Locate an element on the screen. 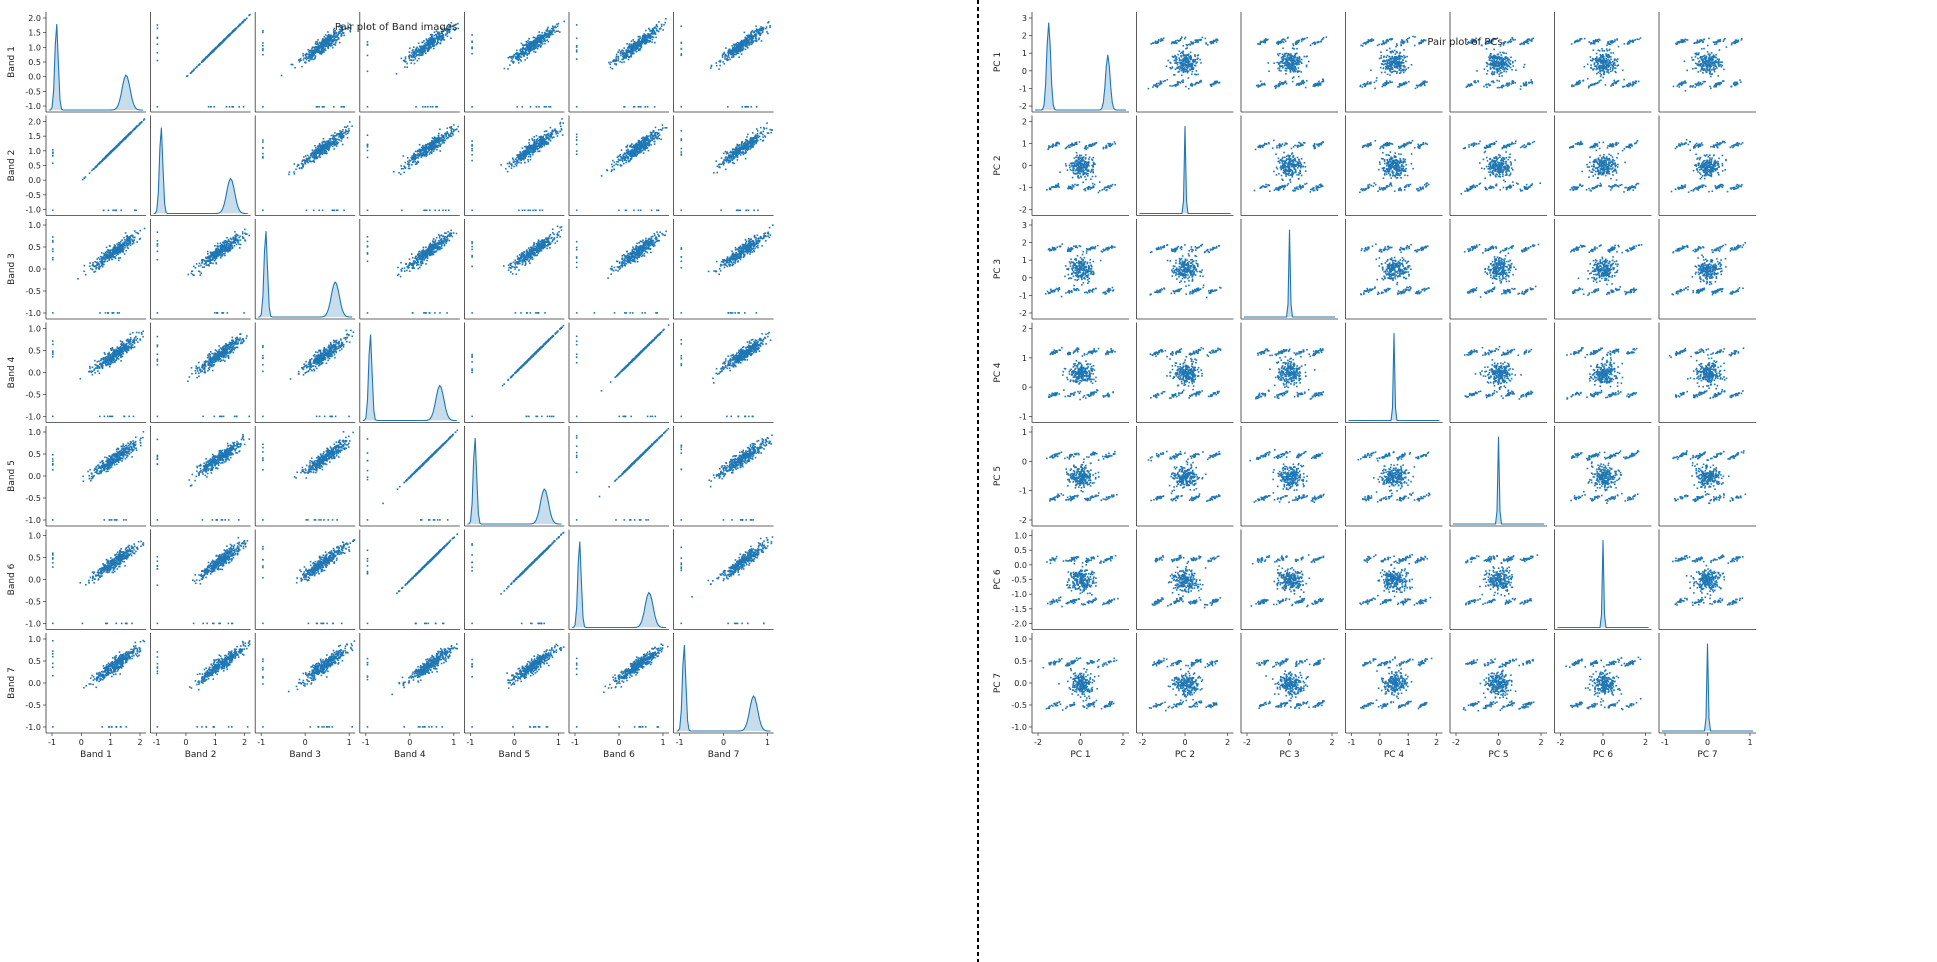 Image resolution: width=1937 pixels, height=962 pixels. y-tick-label: 1.0 is located at coordinates (34, 47).